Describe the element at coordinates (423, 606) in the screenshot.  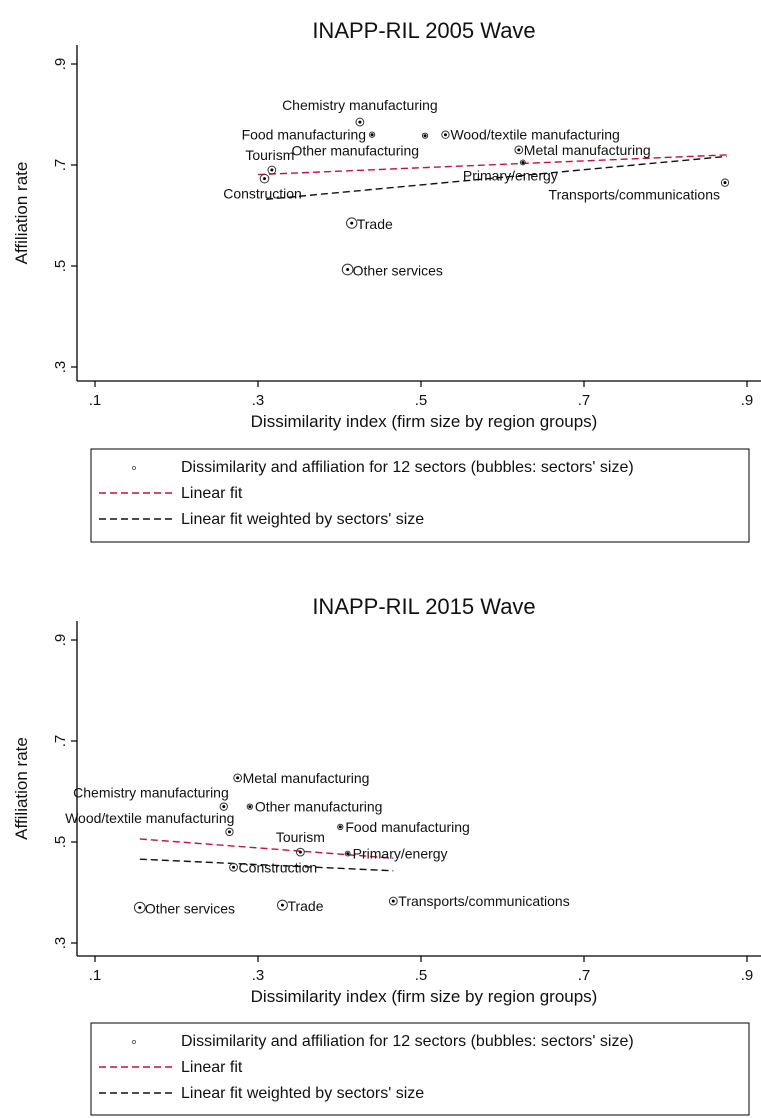
I see `chart-title: INAPP-RIL 2015 Wave` at that location.